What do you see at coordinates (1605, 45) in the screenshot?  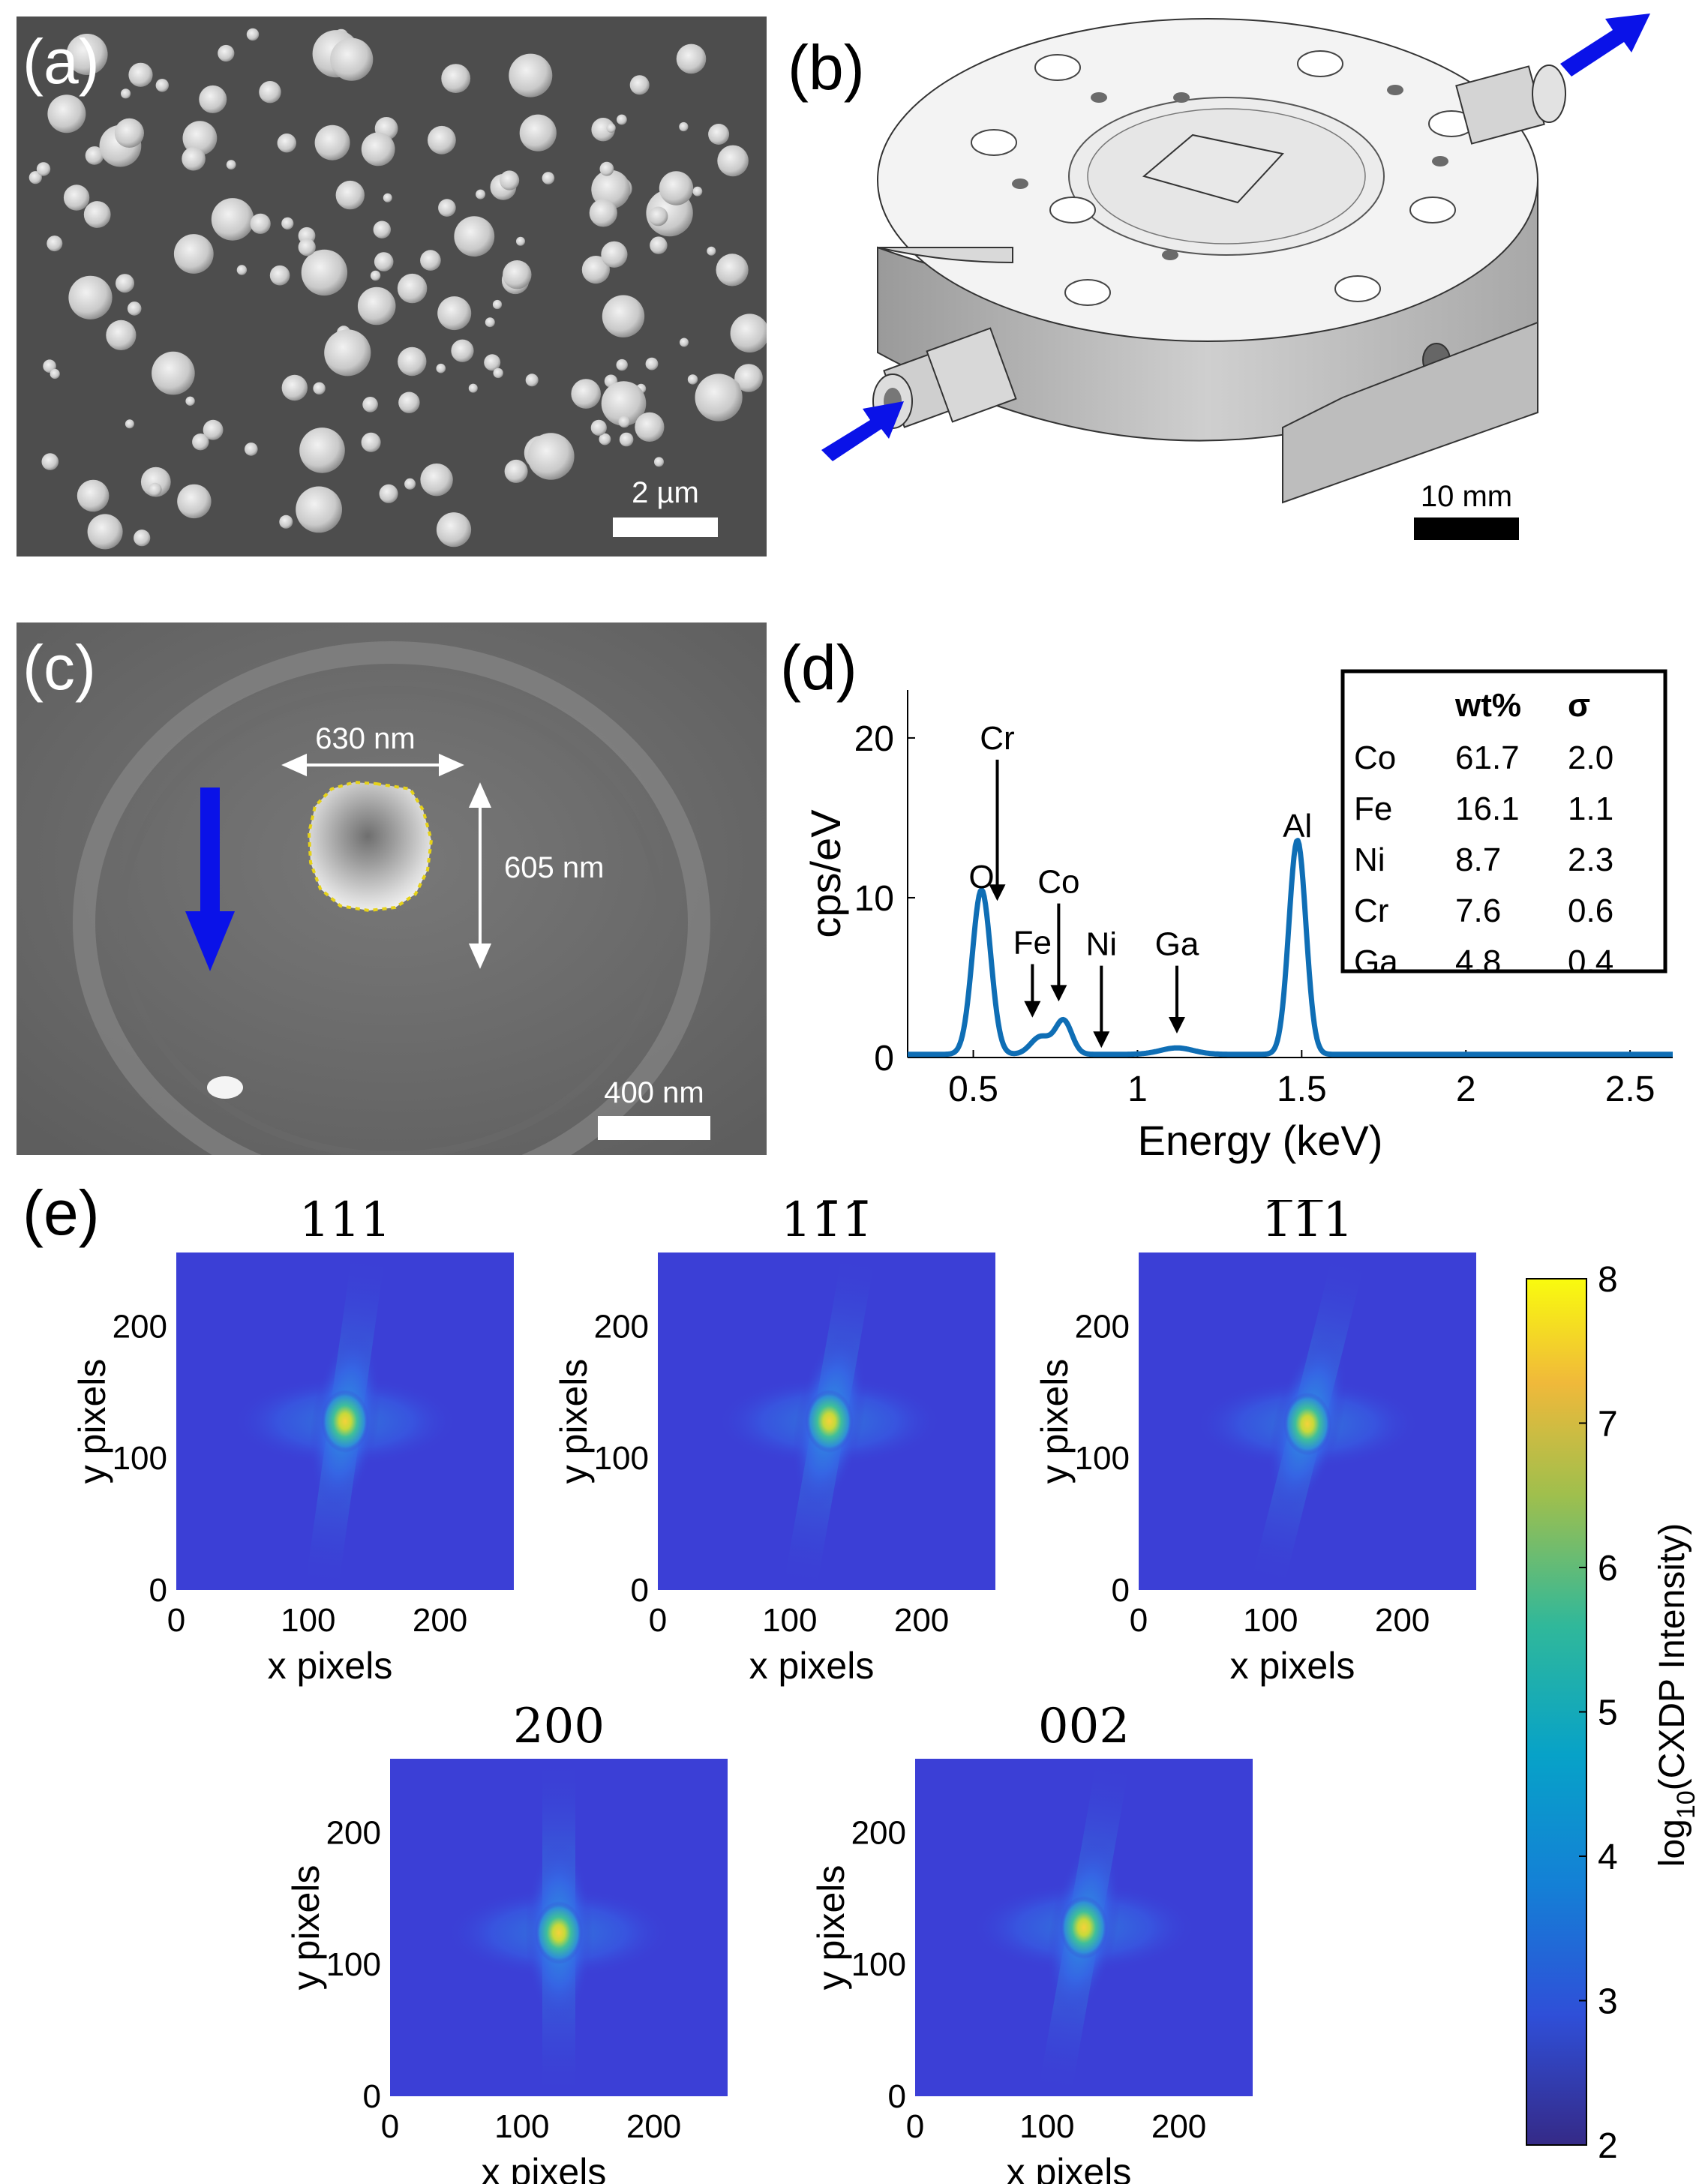 I see `flow-arrow-out` at bounding box center [1605, 45].